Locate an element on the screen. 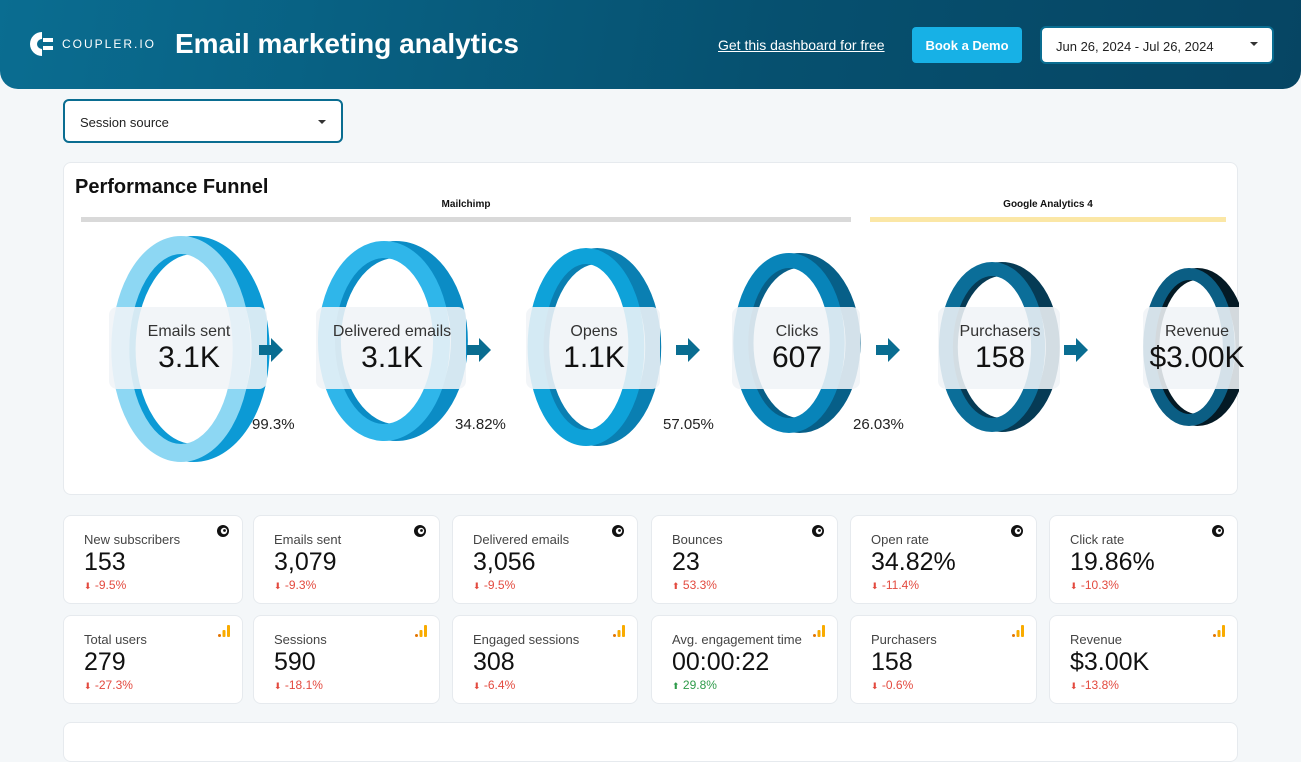 The width and height of the screenshot is (1301, 762). kpi-value: 590 is located at coordinates (295, 662).